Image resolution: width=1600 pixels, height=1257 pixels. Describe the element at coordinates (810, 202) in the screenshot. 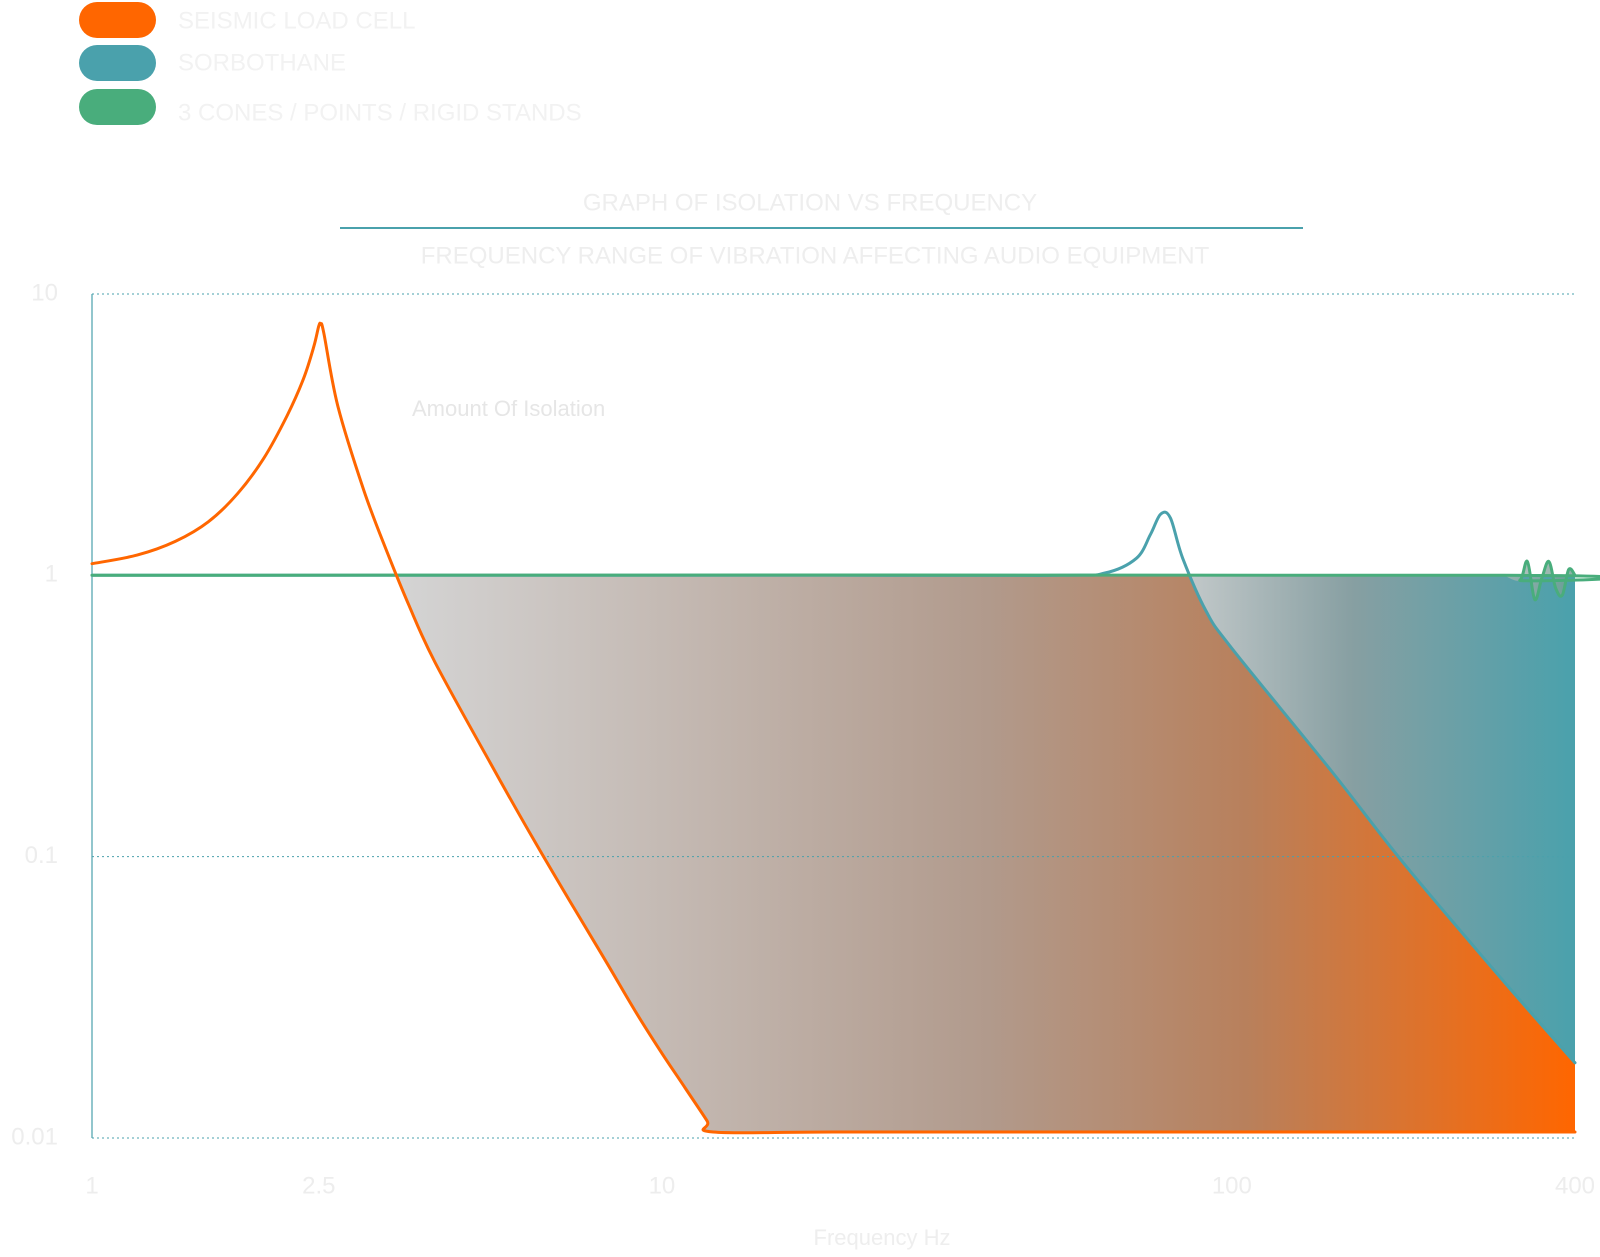

I see `chart-title: GRAPH OF ISOLATION VS FREQUENCY` at that location.